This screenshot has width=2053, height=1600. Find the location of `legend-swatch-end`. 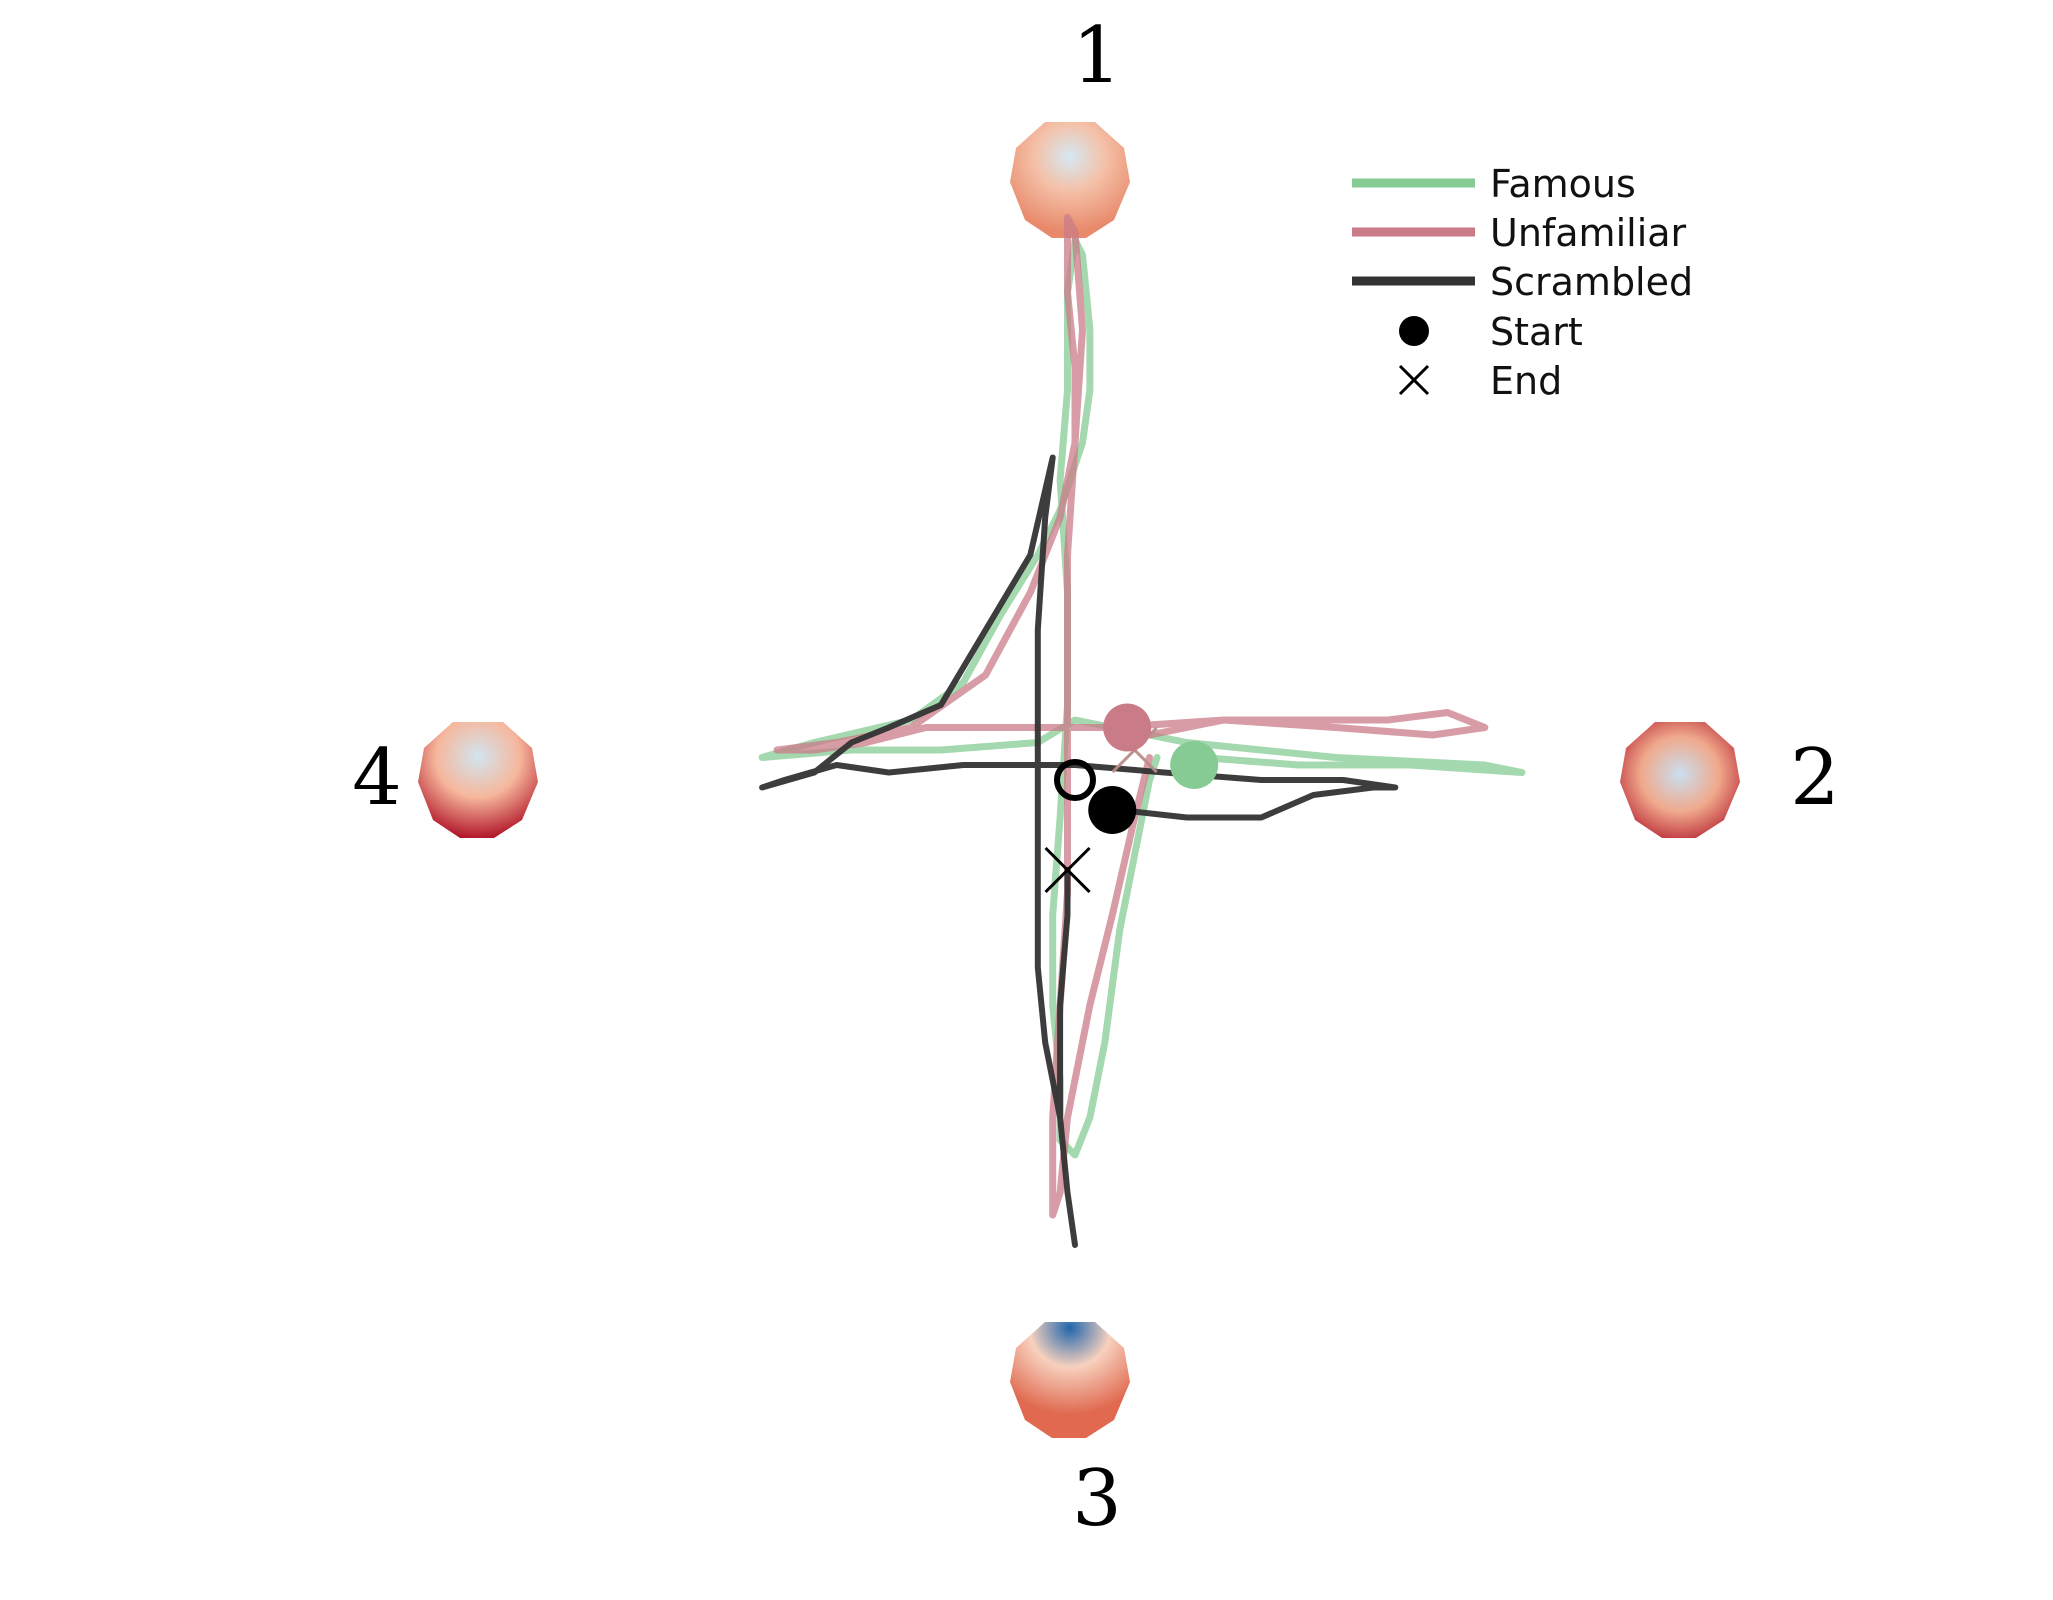

legend-swatch-end is located at coordinates (1414, 380).